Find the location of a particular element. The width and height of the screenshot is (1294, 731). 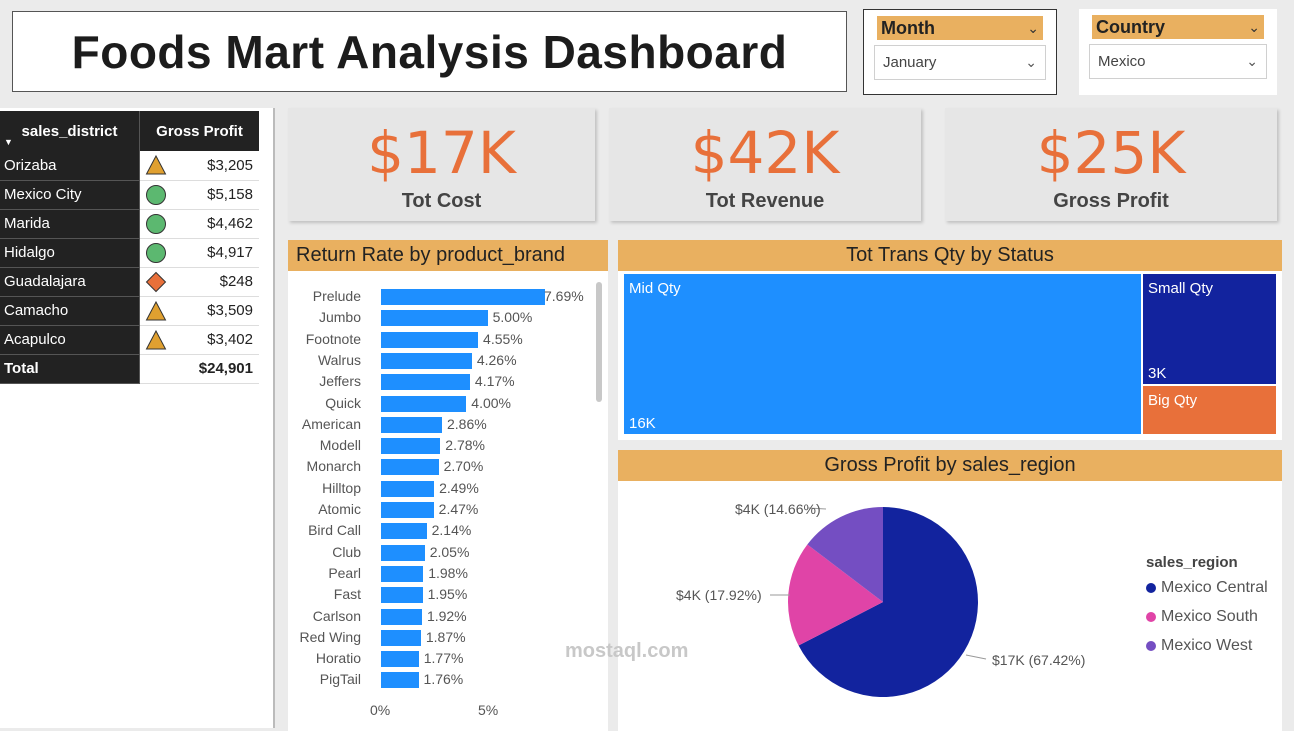

pie-data-label: $17K (67.42%) is located at coordinates (1039, 660).